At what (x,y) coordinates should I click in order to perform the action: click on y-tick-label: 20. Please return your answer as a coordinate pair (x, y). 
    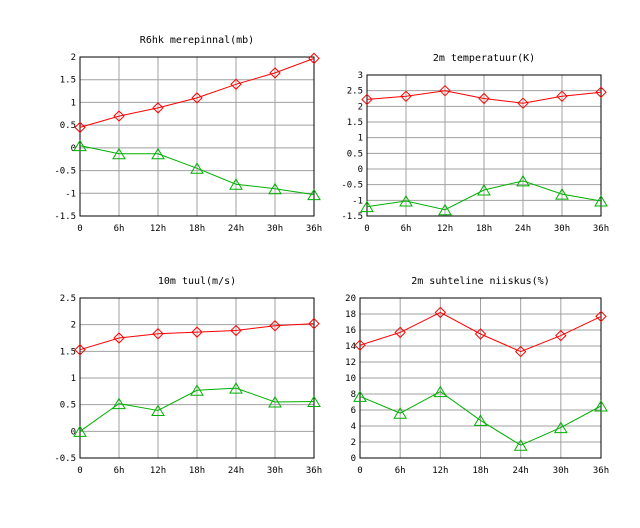
    Looking at the image, I should click on (350, 299).